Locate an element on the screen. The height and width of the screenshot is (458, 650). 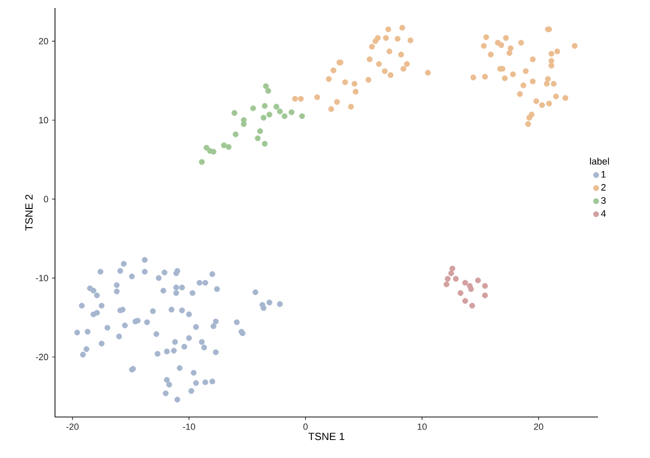
y-tick-label: -10 is located at coordinates (42, 278).